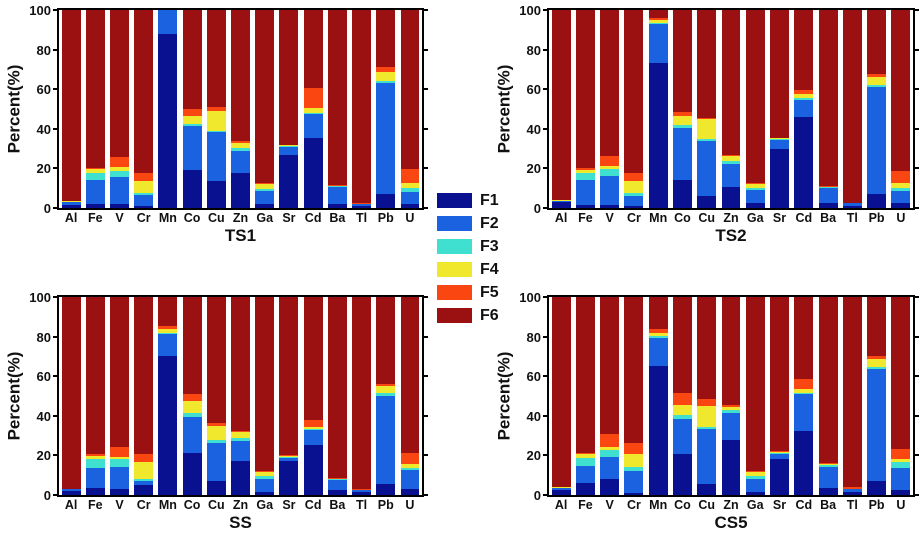  I want to click on stacked-bar-pb, so click(877, 396).